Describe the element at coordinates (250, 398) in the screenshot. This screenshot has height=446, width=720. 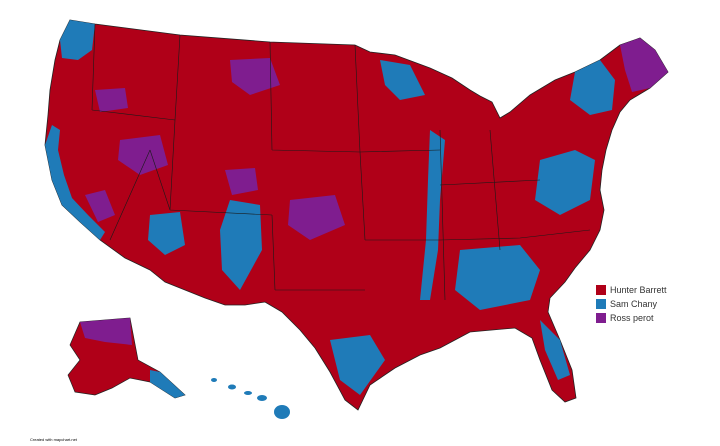
I see `hawaii` at that location.